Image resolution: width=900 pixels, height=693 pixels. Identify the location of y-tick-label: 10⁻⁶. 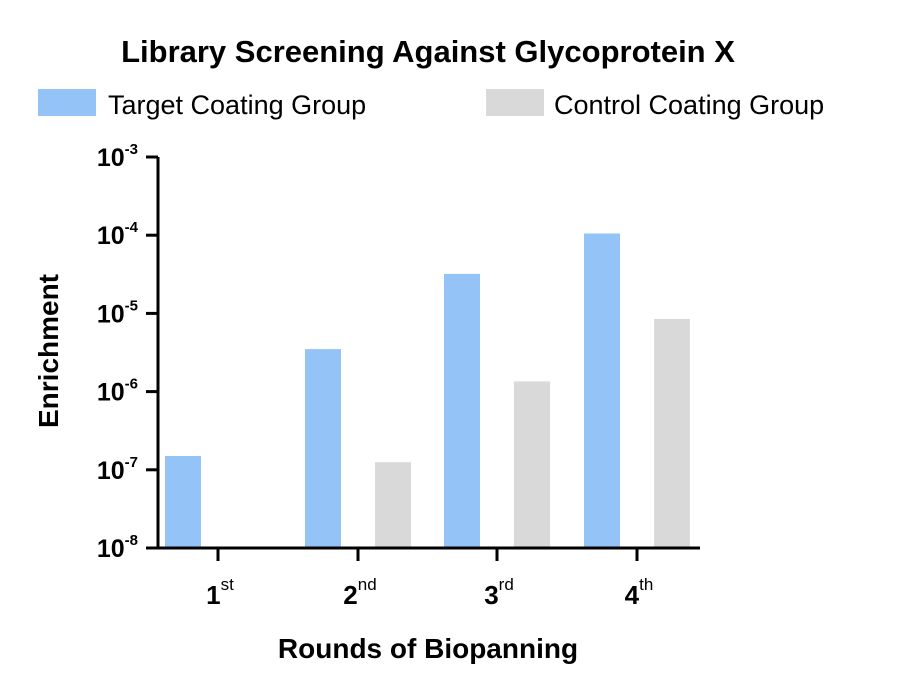
(117, 391).